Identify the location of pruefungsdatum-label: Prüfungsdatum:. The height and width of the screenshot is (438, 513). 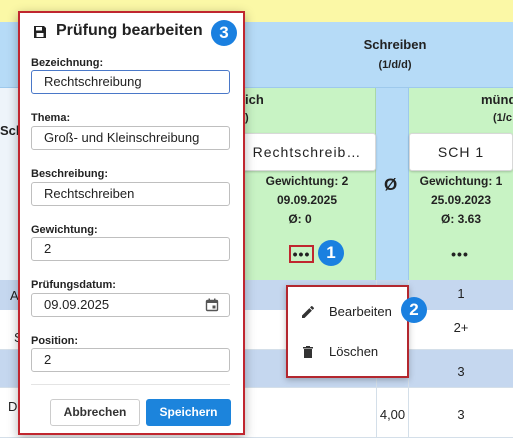
(73, 285).